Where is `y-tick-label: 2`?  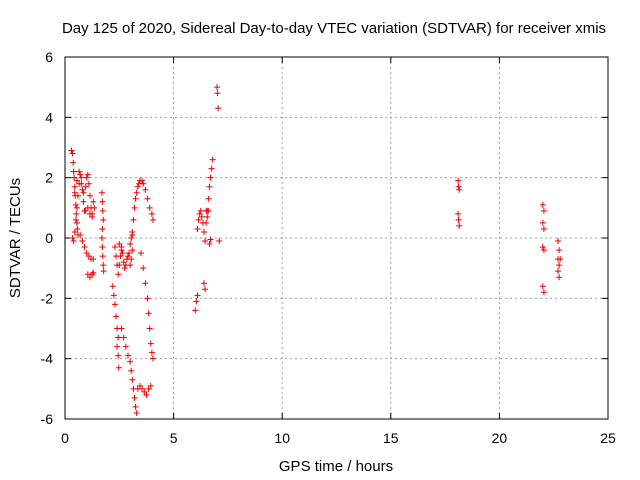 y-tick-label: 2 is located at coordinates (49, 178).